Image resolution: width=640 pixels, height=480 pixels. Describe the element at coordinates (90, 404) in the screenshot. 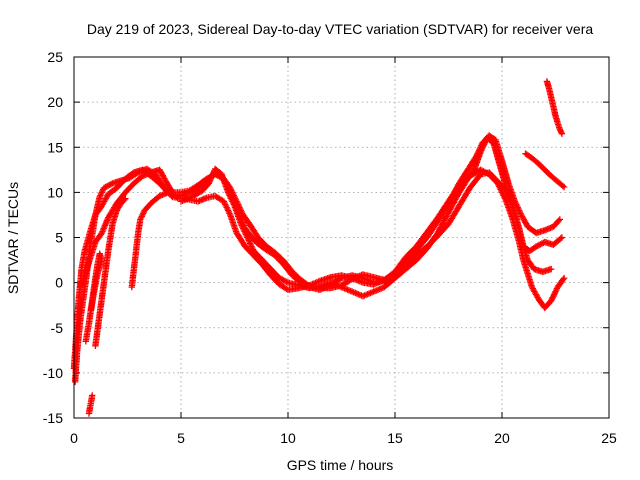

I see `series-trace-h` at that location.